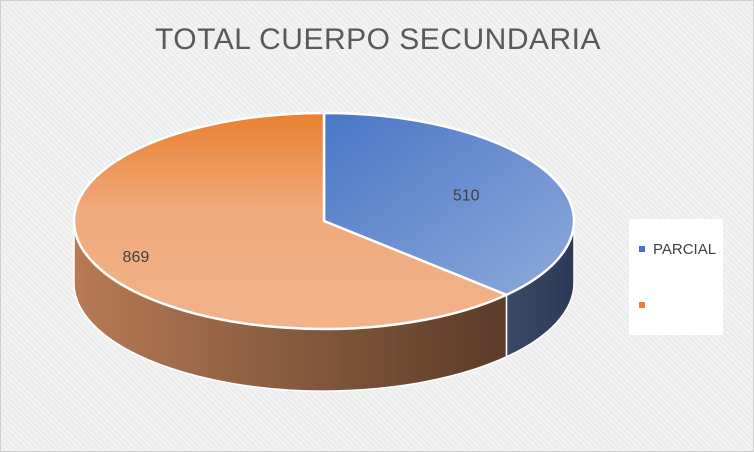 This screenshot has height=453, width=754. What do you see at coordinates (646, 305) in the screenshot?
I see `legend-item-second` at bounding box center [646, 305].